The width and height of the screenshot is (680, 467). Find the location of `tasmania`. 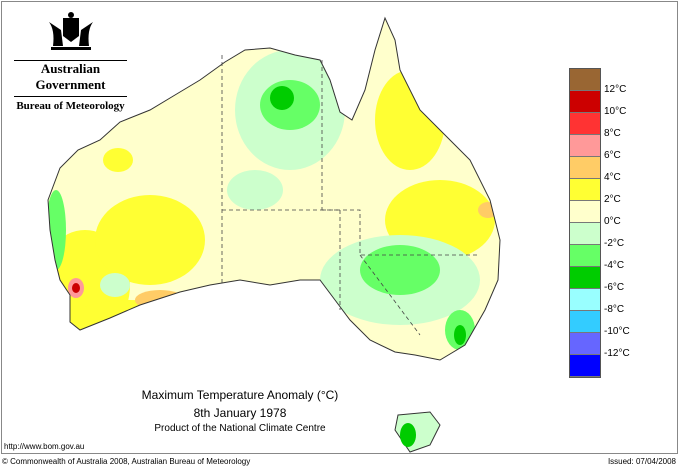

tasmania is located at coordinates (417, 432).